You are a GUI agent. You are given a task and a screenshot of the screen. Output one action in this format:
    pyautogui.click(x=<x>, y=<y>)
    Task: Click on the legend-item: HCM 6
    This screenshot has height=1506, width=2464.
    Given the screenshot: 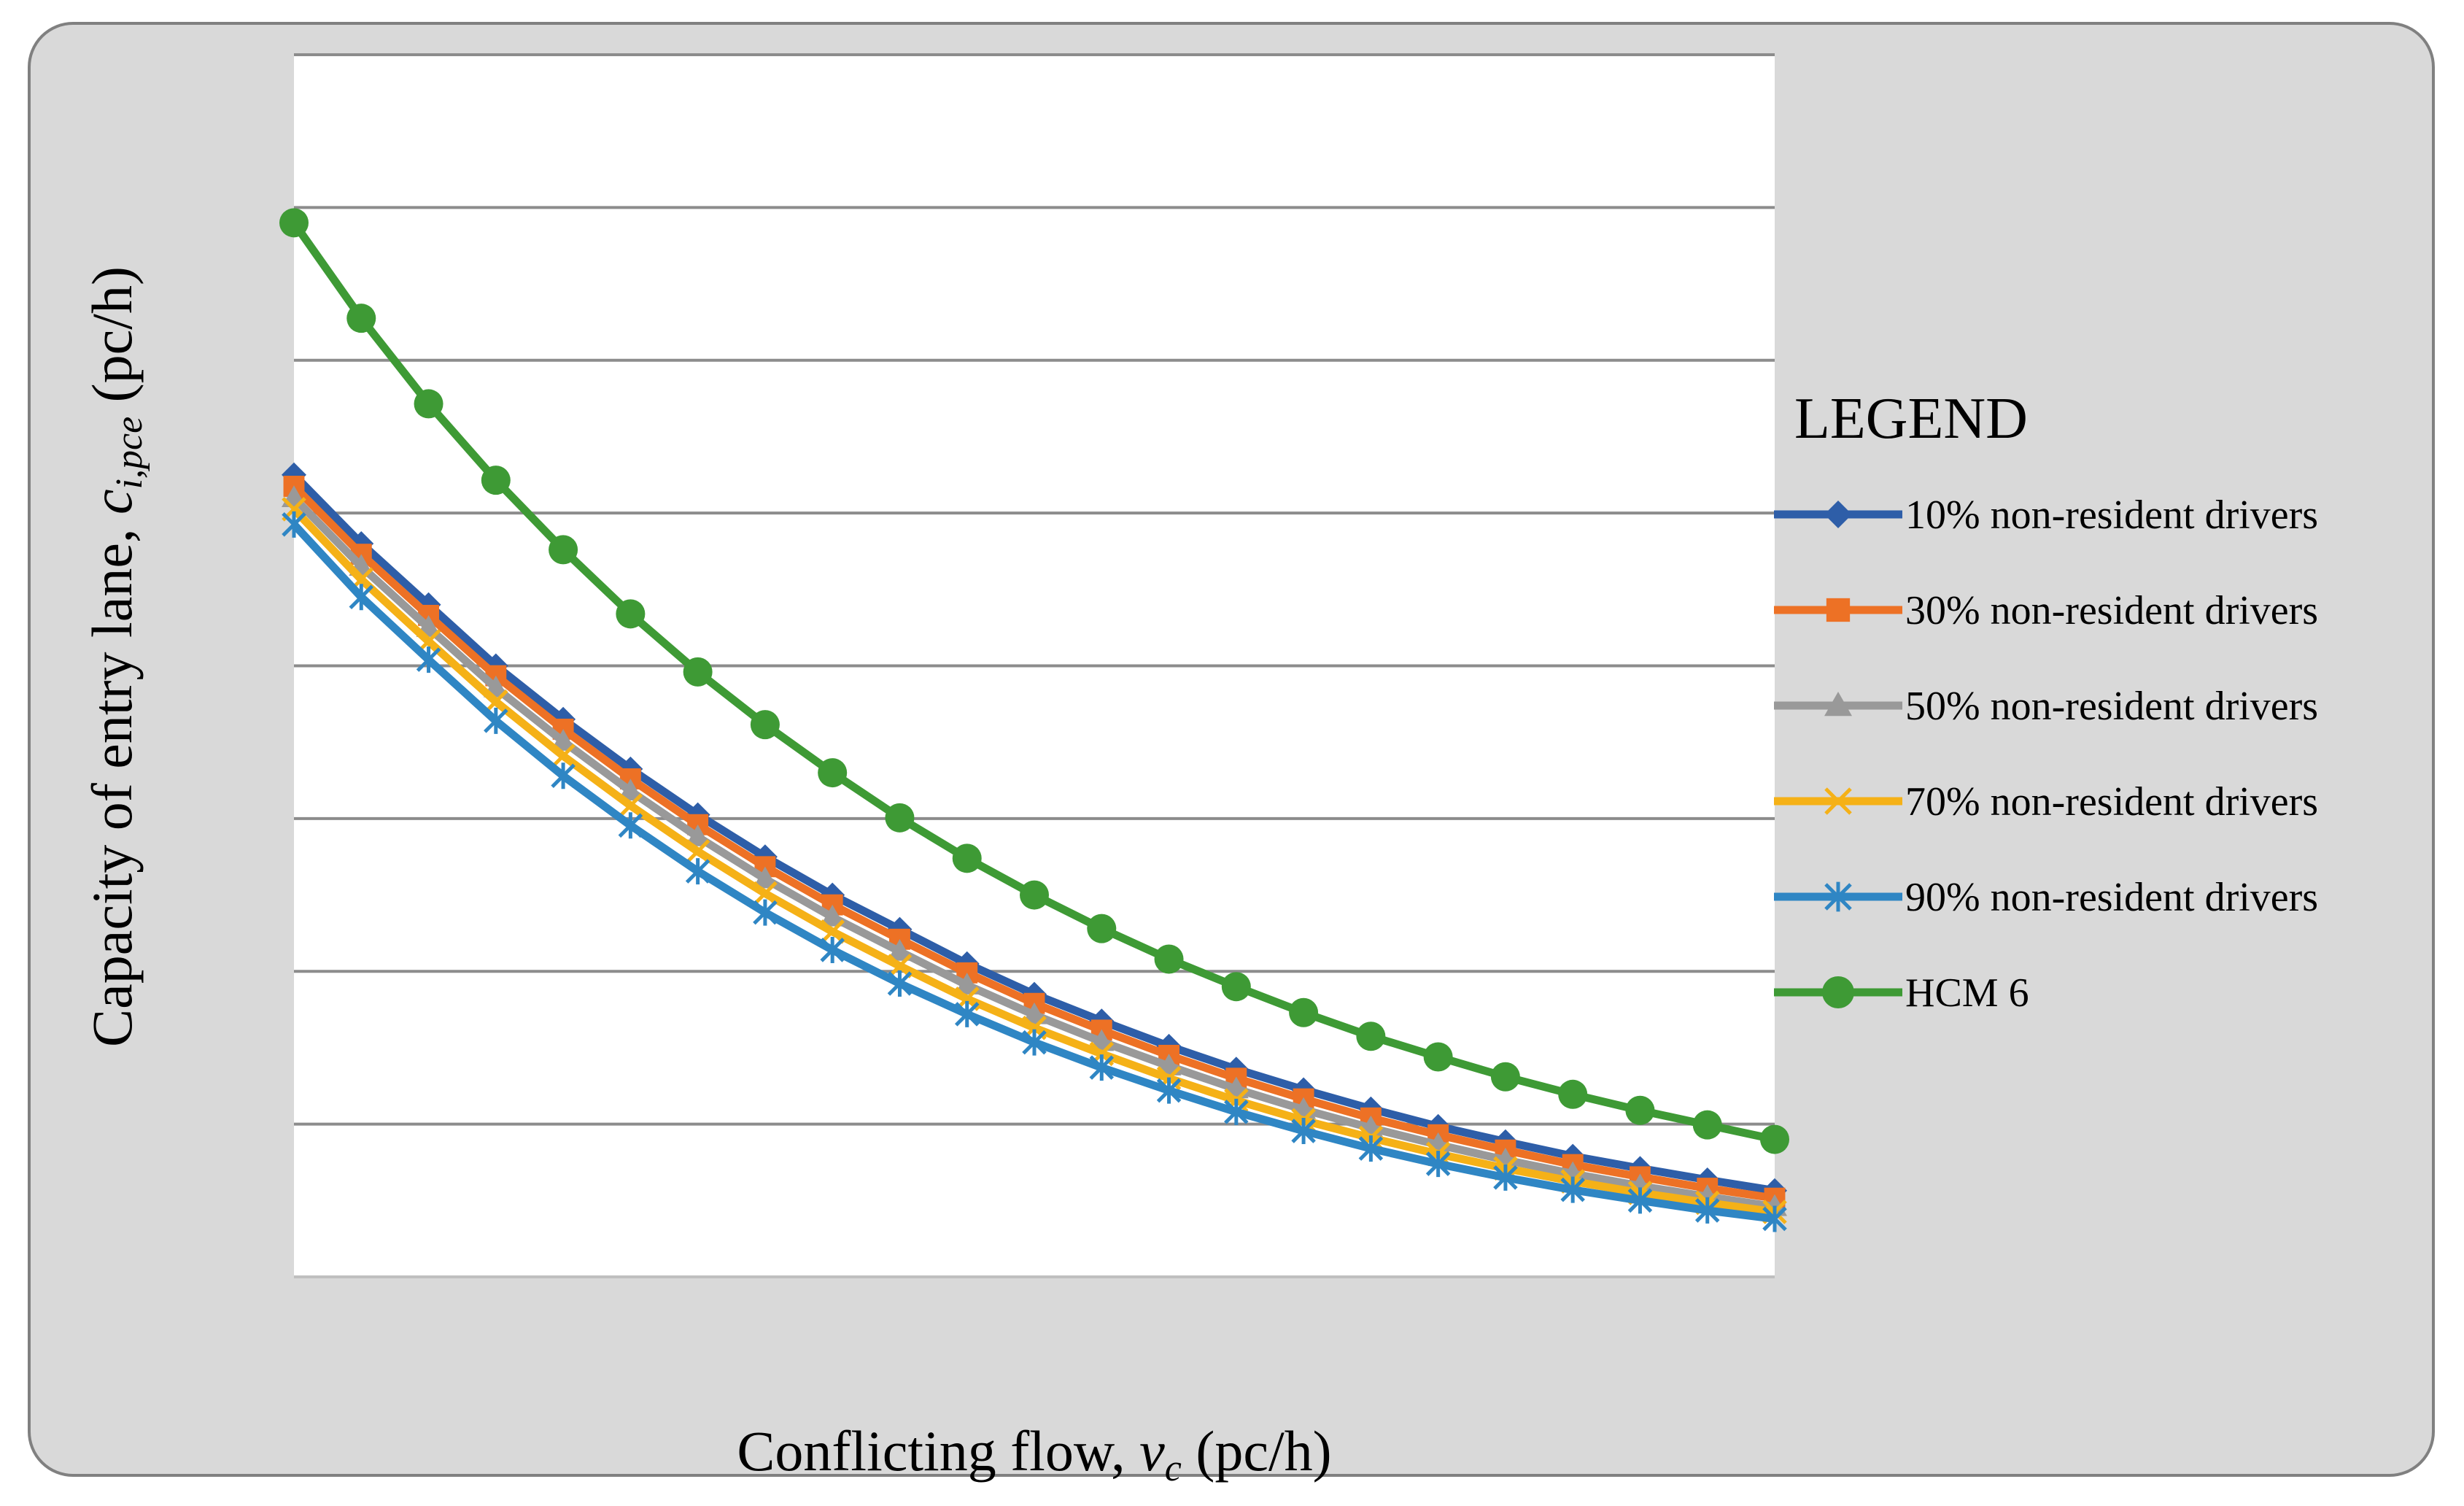 What is the action you would take?
    pyautogui.click(x=1902, y=993)
    